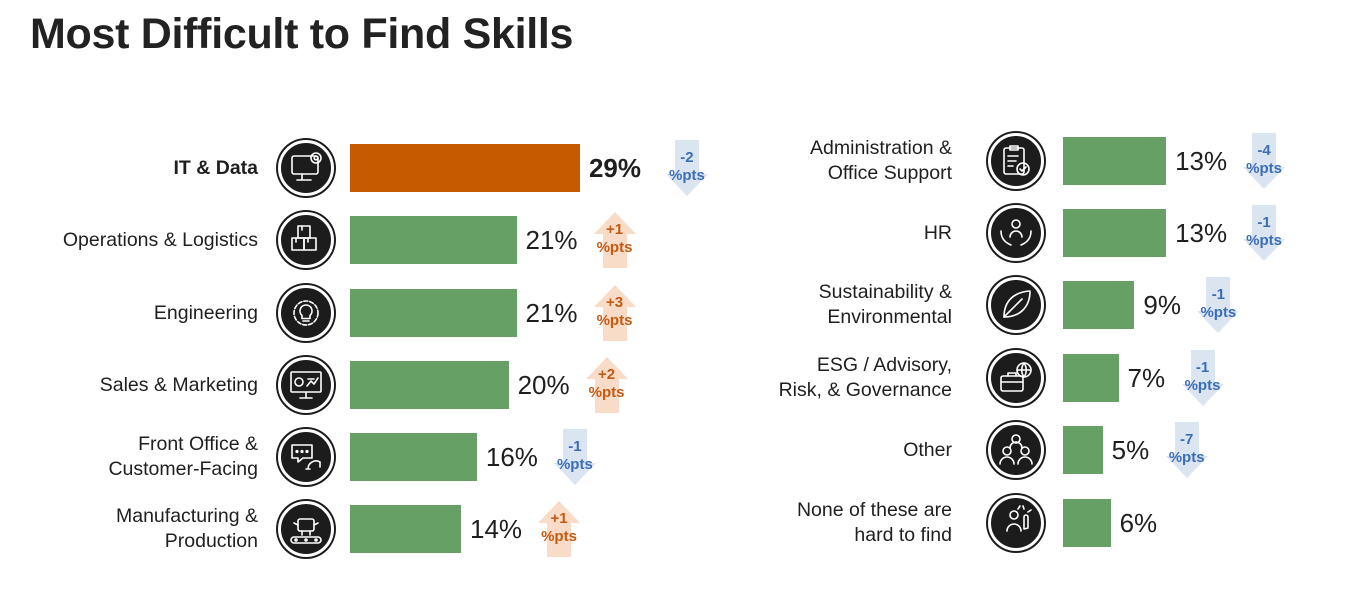  I want to click on category-label-other: Other, so click(927, 450).